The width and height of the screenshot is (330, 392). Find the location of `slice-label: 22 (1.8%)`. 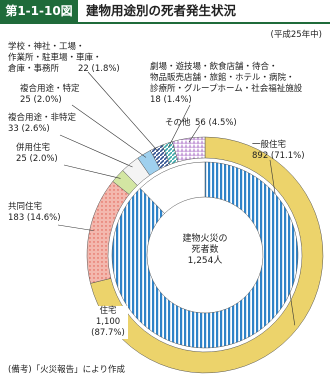

slice-label: 22 (1.8%) is located at coordinates (99, 69).